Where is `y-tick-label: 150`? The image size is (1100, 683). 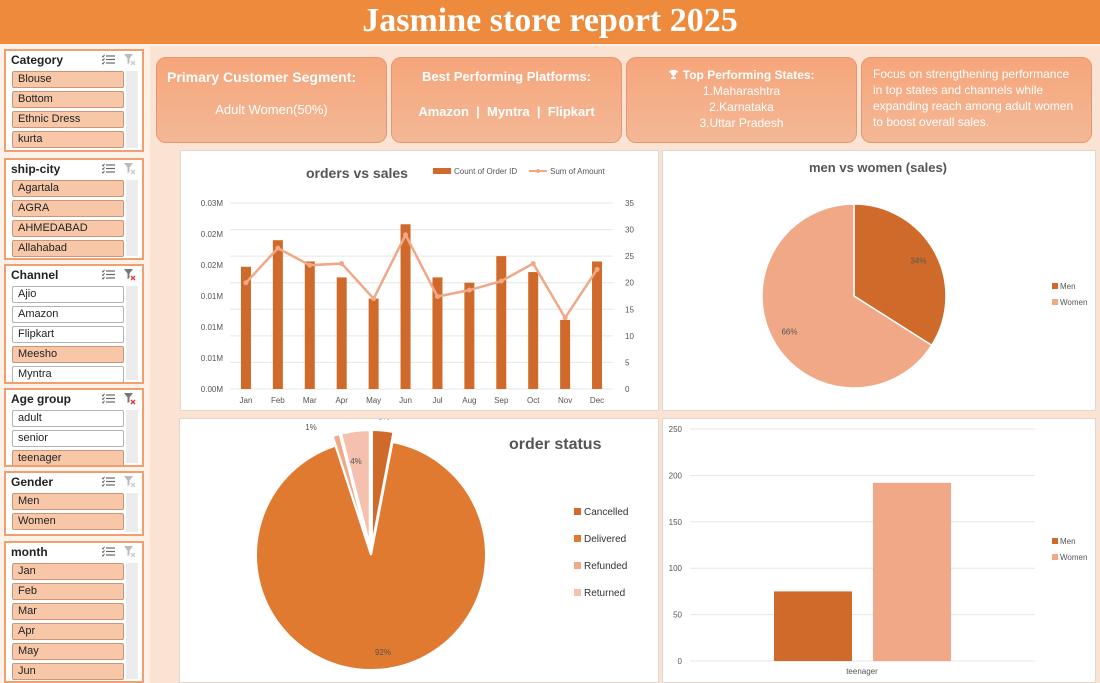 y-tick-label: 150 is located at coordinates (676, 522).